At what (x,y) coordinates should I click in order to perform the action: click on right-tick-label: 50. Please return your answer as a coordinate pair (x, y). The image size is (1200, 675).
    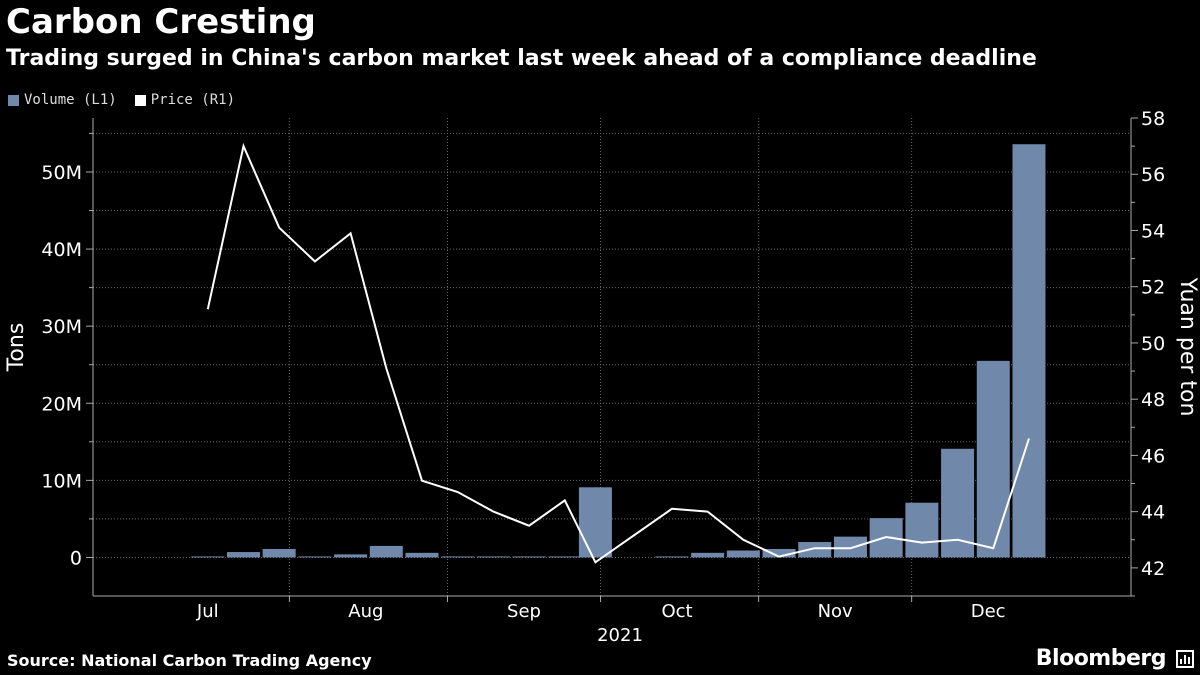
    Looking at the image, I should click on (1153, 344).